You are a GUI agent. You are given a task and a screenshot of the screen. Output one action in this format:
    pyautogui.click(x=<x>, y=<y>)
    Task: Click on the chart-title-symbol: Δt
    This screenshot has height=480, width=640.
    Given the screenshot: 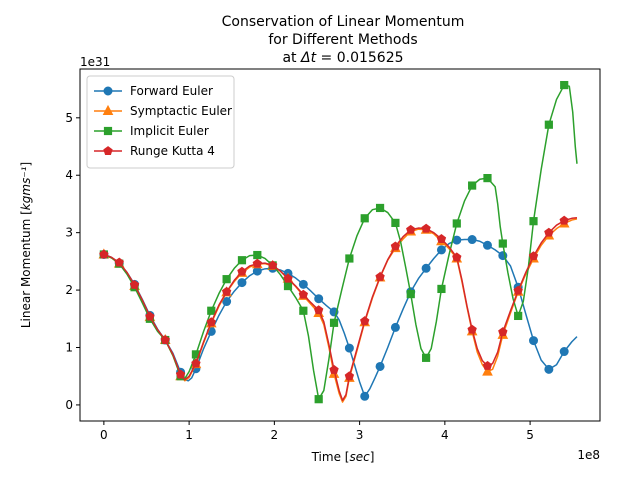 What is the action you would take?
    pyautogui.click(x=308, y=58)
    